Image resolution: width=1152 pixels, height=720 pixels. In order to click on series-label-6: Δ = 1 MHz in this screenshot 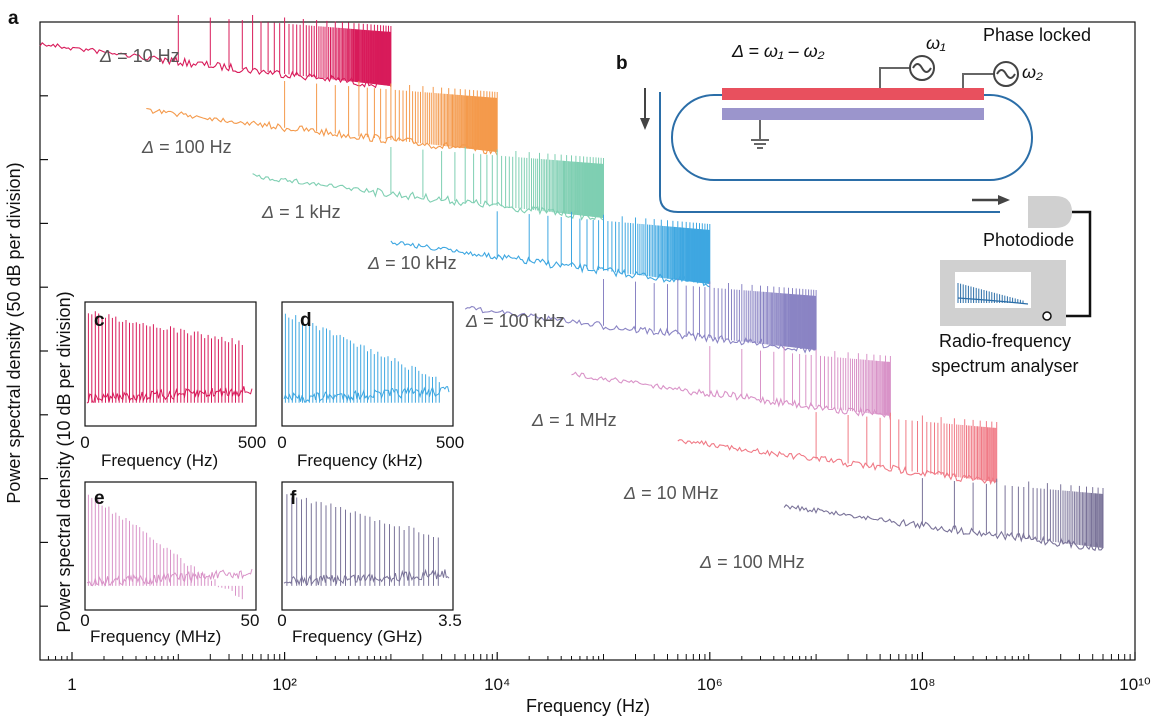, I will do `click(574, 420)`.